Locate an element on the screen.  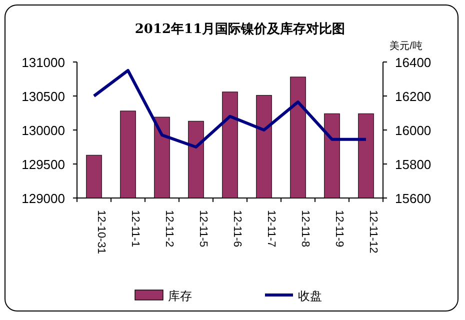
legend-label: 库存 is located at coordinates (180, 296).